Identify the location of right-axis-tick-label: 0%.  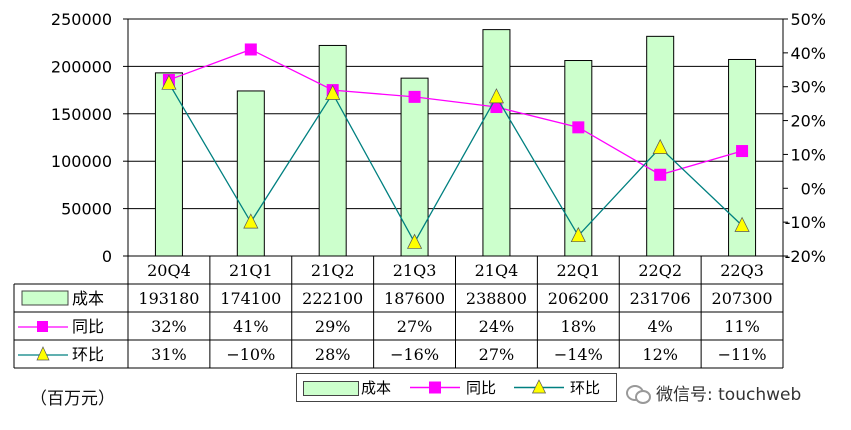
(813, 188).